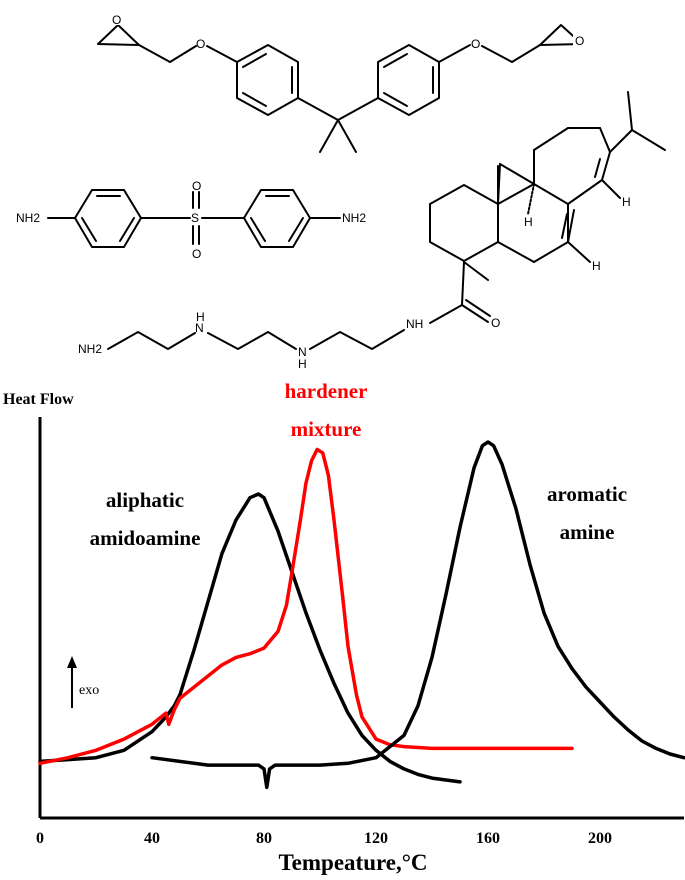  Describe the element at coordinates (83, 682) in the screenshot. I see `exo-marker: exo` at that location.